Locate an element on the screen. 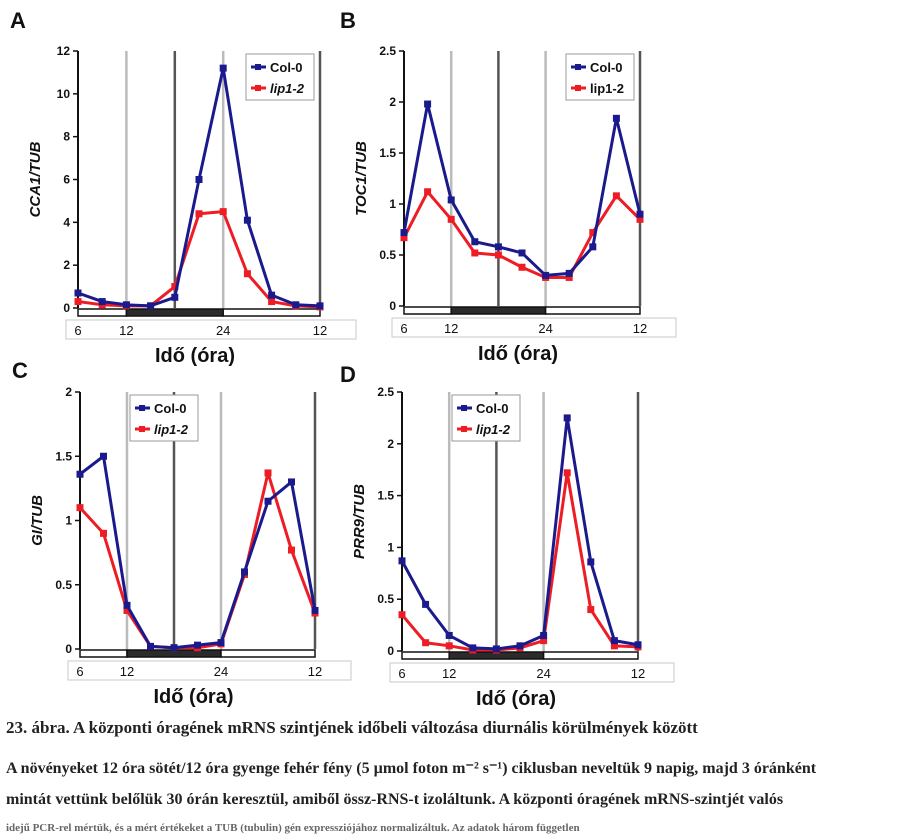 This screenshot has height=837, width=904. y-tick-label: 12 is located at coordinates (64, 51).